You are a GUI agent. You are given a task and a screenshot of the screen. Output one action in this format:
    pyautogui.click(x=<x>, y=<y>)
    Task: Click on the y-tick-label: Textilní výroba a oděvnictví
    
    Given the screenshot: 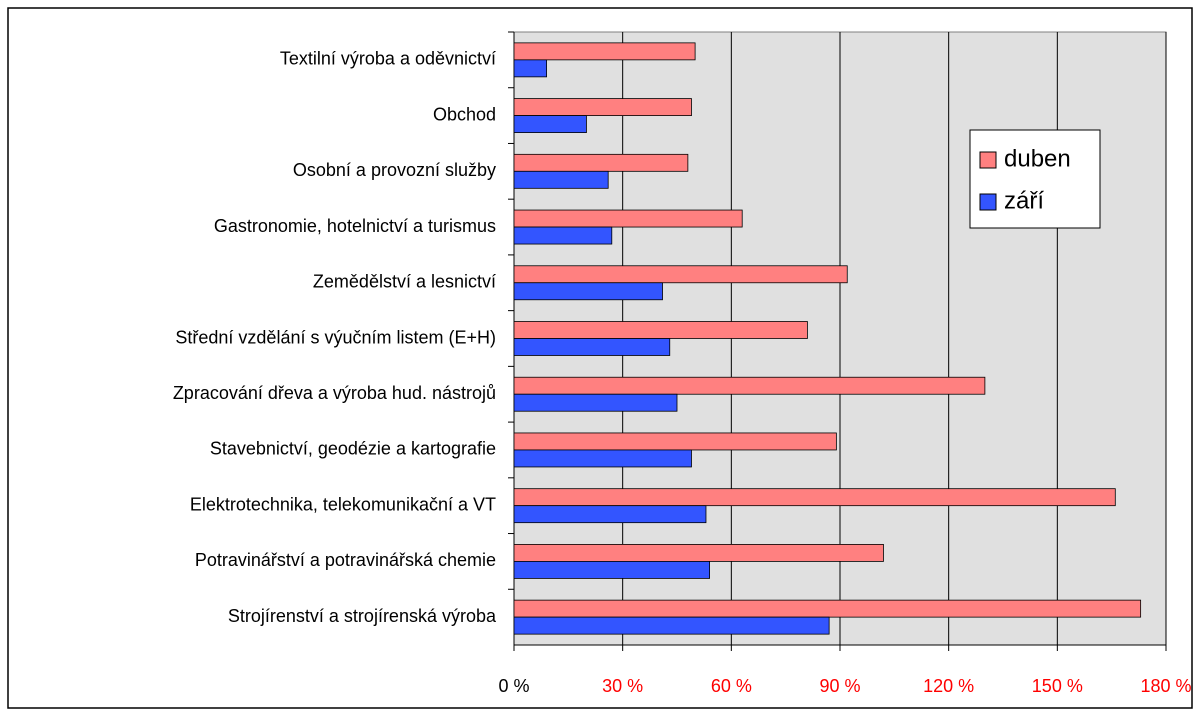 What is the action you would take?
    pyautogui.click(x=388, y=59)
    